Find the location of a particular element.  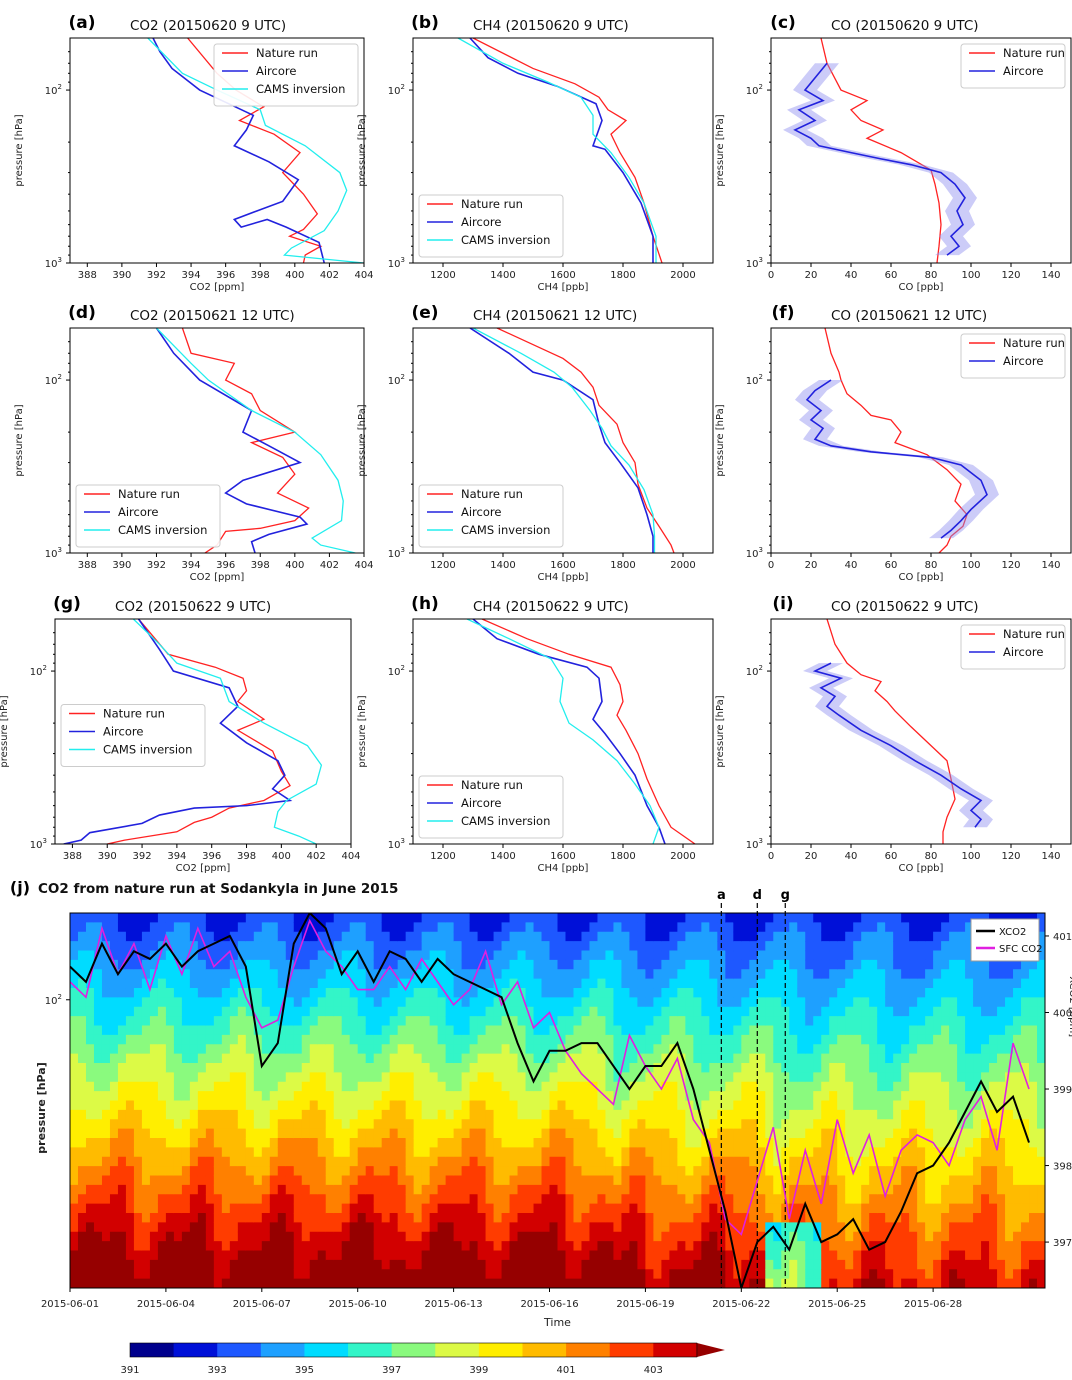

legend-box is located at coordinates (491, 516).